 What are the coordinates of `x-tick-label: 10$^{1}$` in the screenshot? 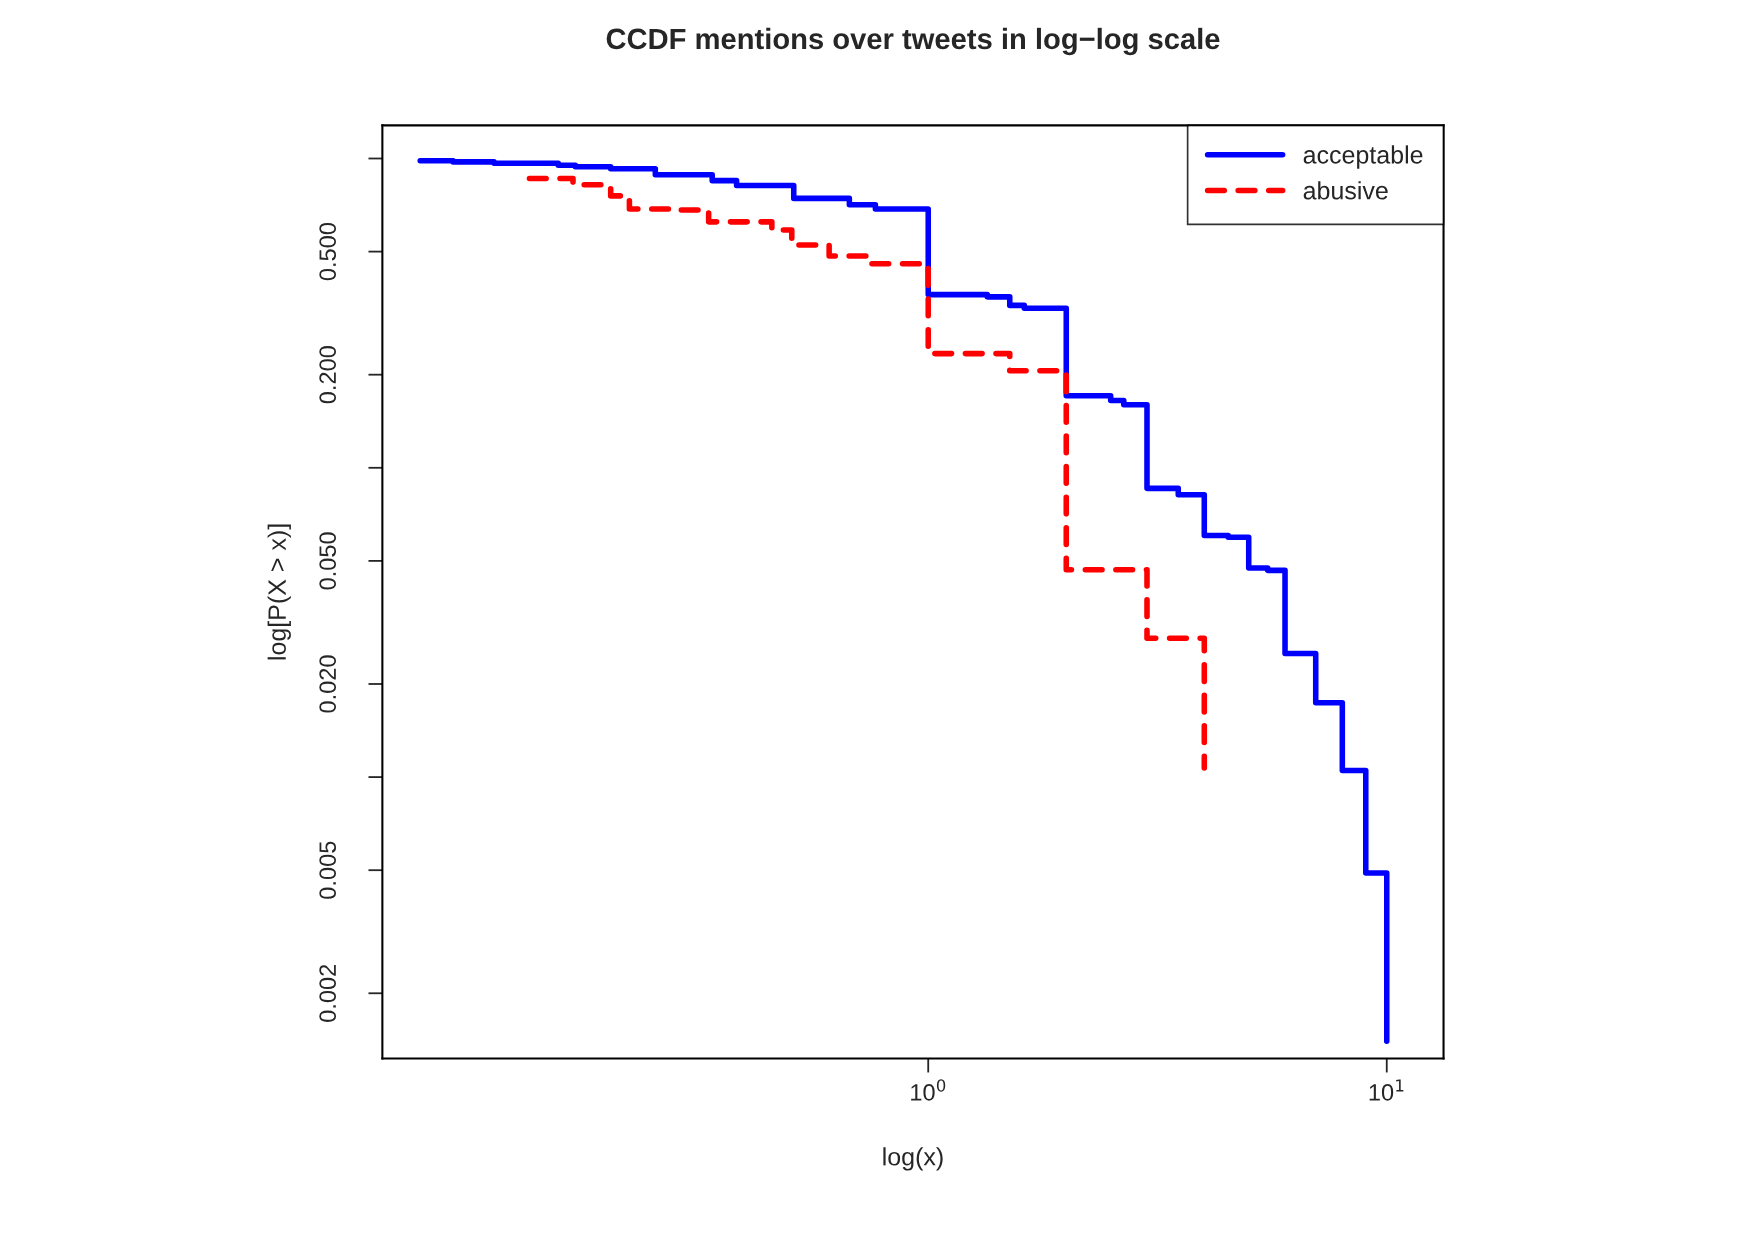 It's located at (1386, 1090).